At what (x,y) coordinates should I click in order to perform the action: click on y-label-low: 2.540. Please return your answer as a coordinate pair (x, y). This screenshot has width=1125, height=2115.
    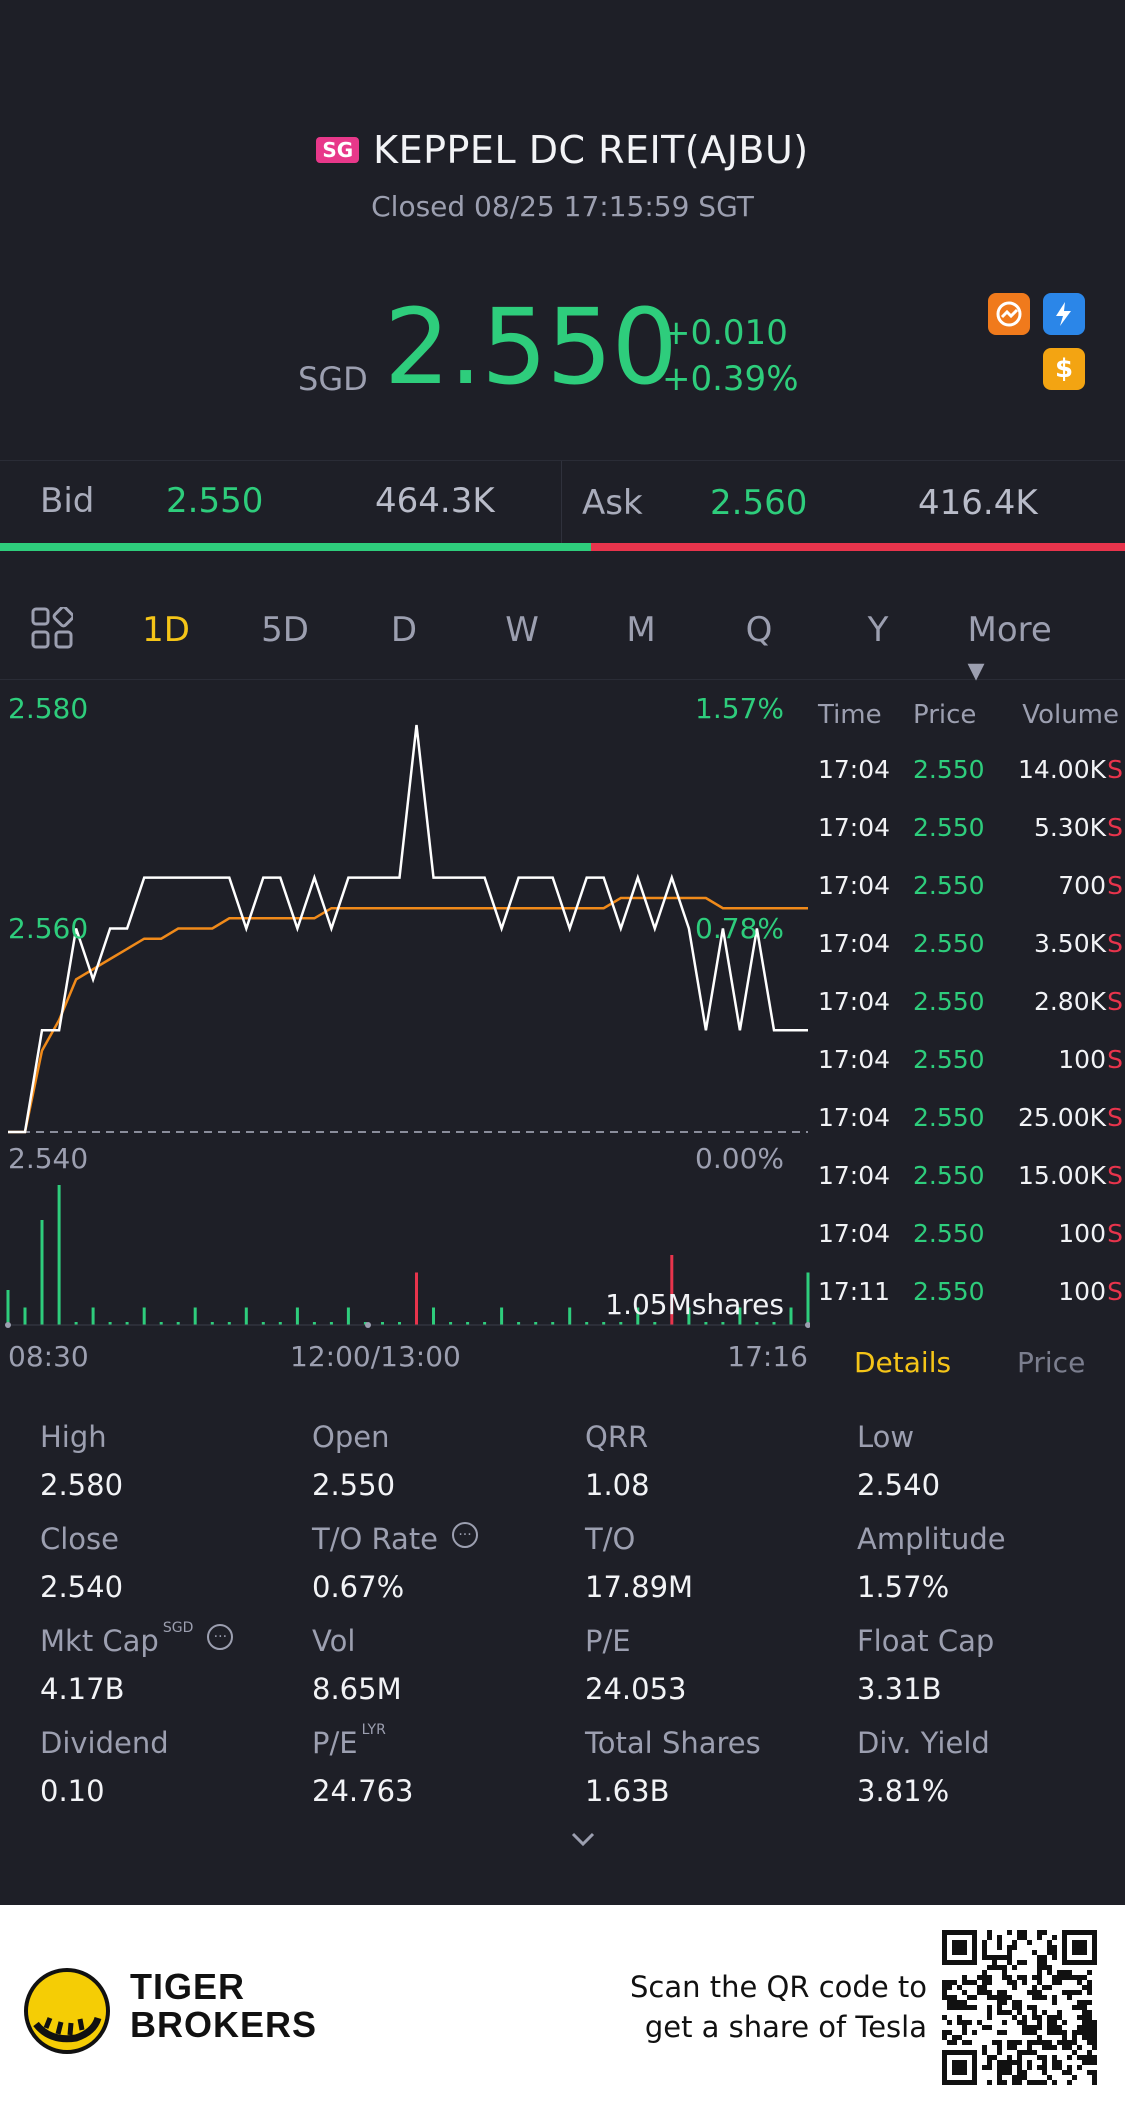
    Looking at the image, I should click on (48, 1158).